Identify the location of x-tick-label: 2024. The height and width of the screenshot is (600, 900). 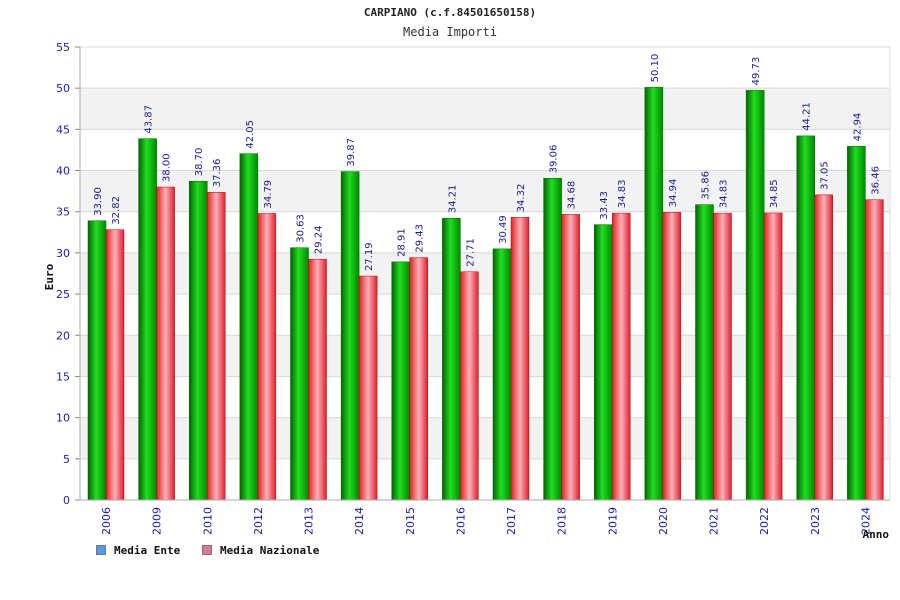
(865, 521).